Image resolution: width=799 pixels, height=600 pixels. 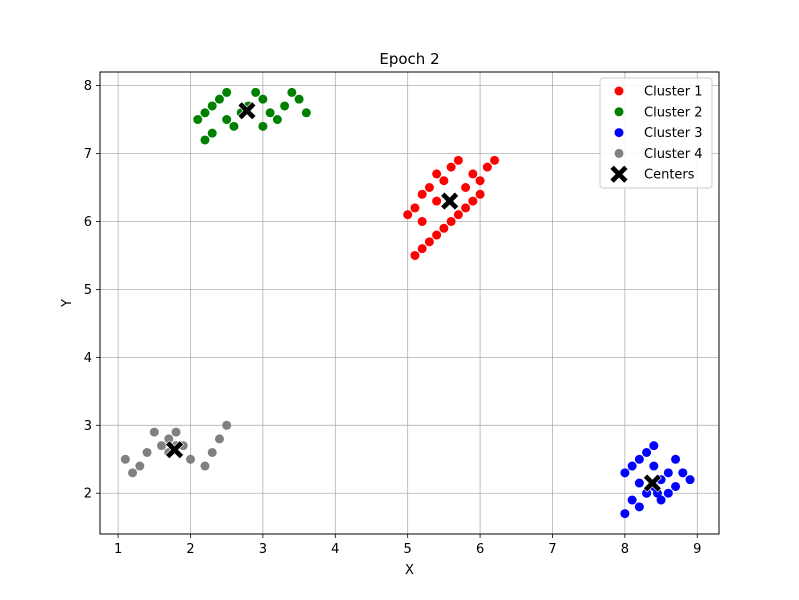 I want to click on legend-label: Cluster 1, so click(x=673, y=92).